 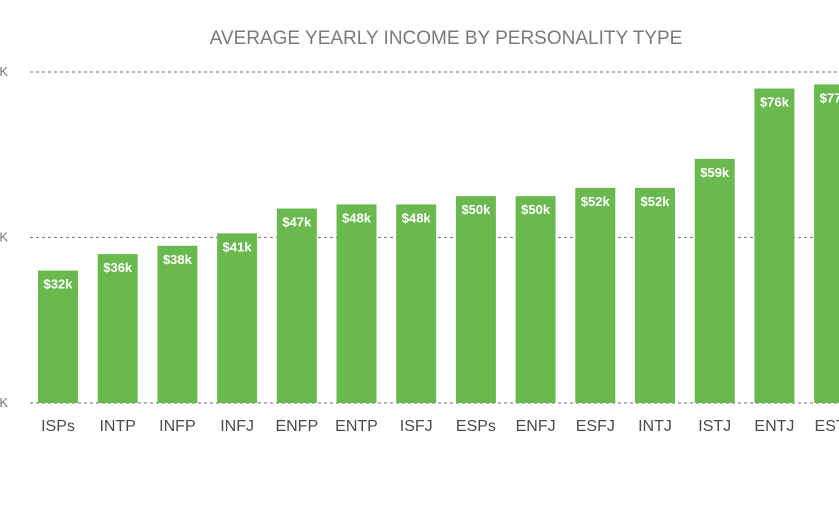 What do you see at coordinates (58, 336) in the screenshot?
I see `bar-isps` at bounding box center [58, 336].